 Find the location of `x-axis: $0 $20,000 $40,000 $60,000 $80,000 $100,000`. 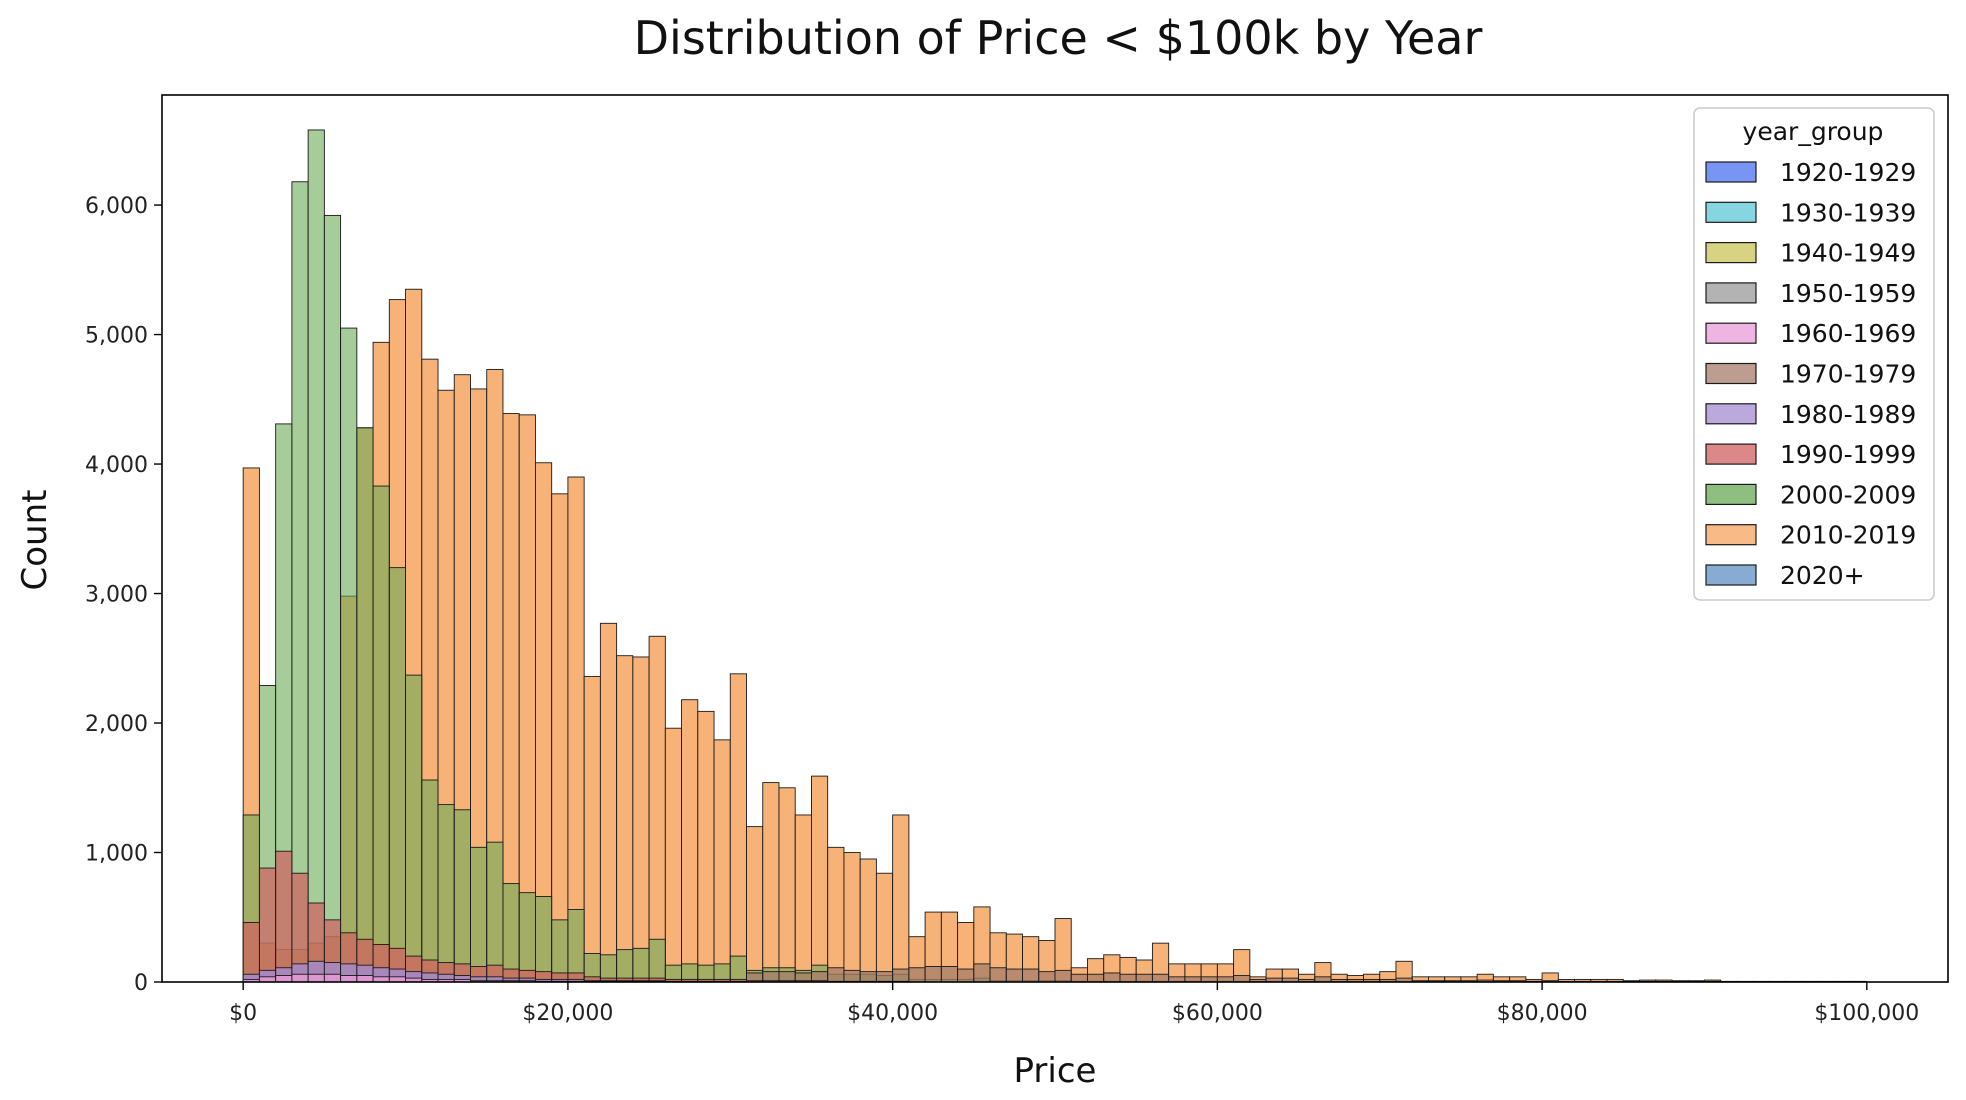

x-axis: $0 $20,000 $40,000 $60,000 $80,000 $100,000 is located at coordinates (1074, 1004).